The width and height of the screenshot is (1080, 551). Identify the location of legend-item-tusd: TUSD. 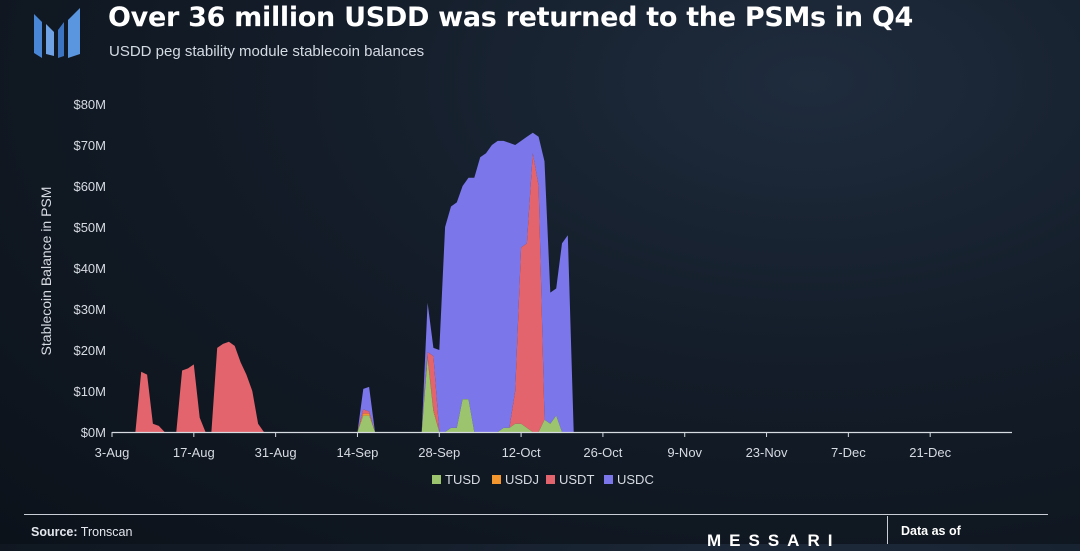
(456, 479).